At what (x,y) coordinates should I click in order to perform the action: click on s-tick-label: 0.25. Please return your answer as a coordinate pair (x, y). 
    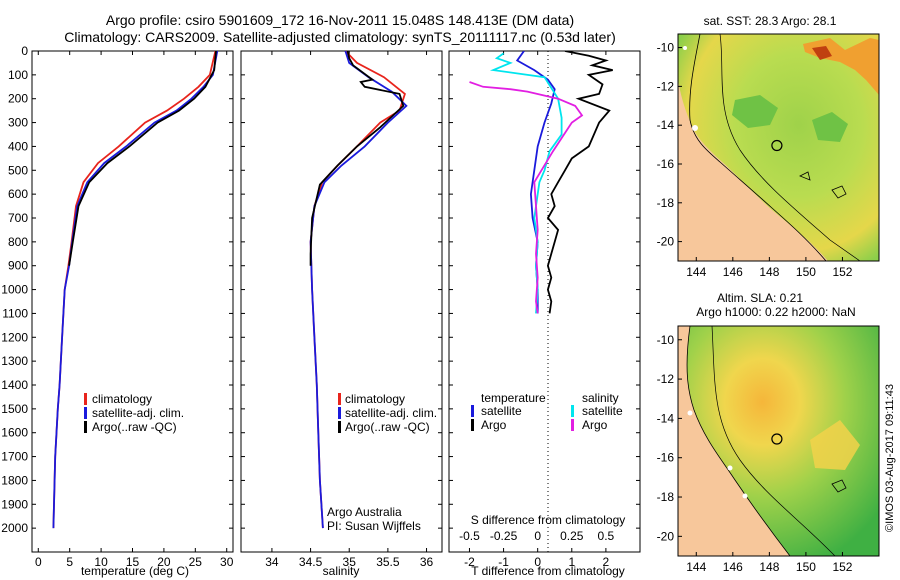
    Looking at the image, I should click on (572, 536).